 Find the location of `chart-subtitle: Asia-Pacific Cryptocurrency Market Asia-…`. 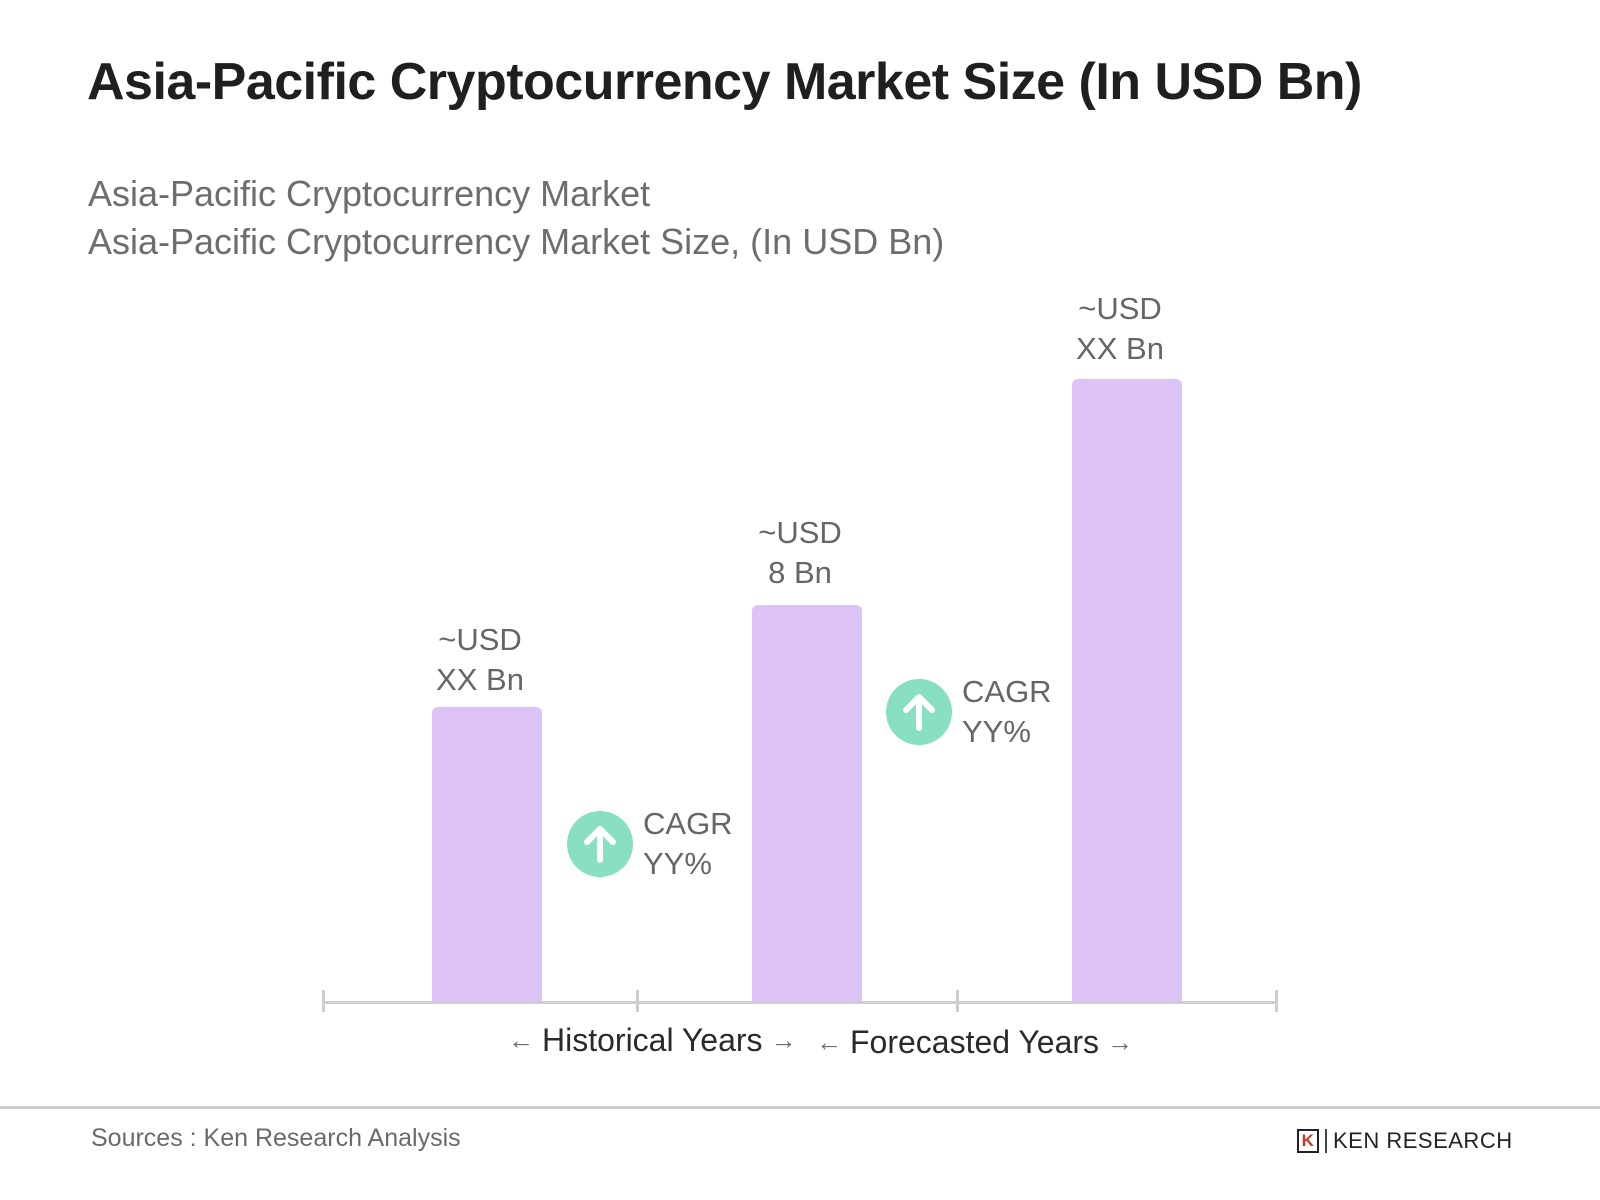

chart-subtitle: Asia-Pacific Cryptocurrency Market Asia-… is located at coordinates (516, 218).